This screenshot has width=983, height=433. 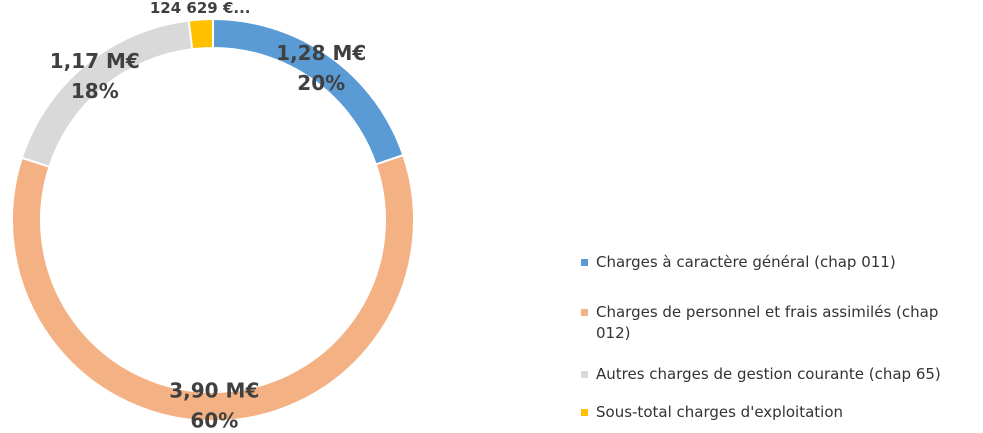 I want to click on legend-label: Charges à caractère général (chap 011), so click(x=746, y=262).